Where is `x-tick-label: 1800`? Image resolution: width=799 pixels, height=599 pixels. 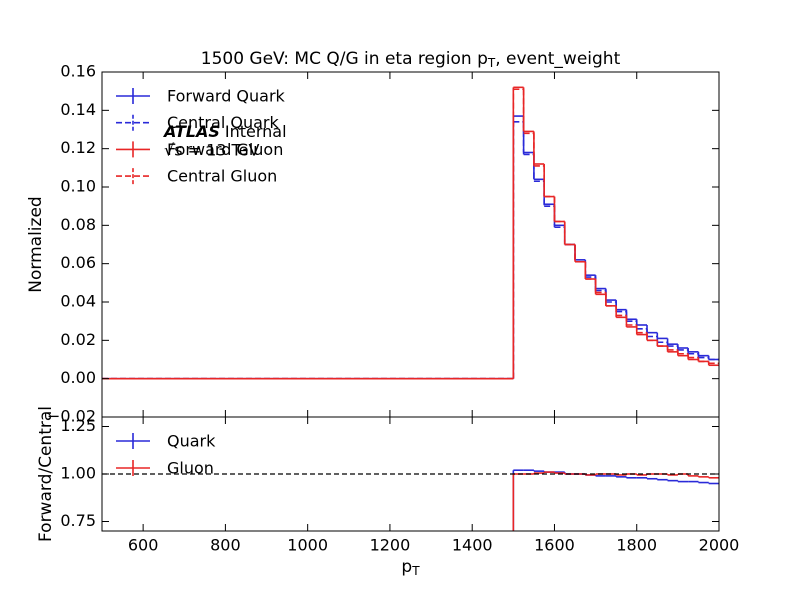
x-tick-label: 1800 is located at coordinates (636, 545).